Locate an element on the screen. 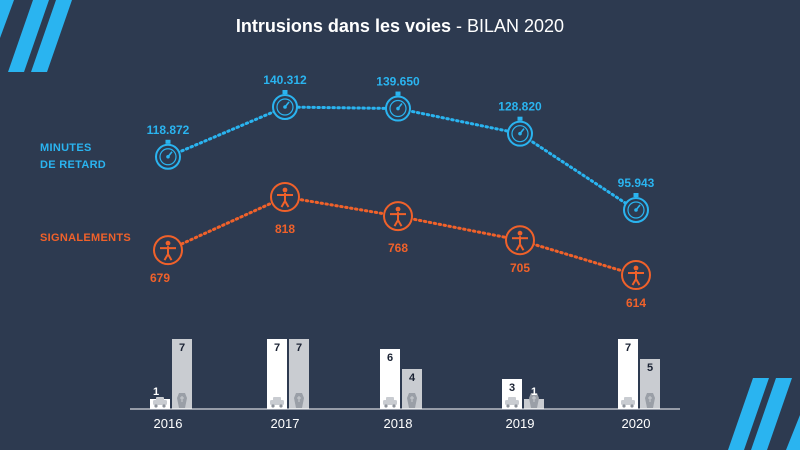 The width and height of the screenshot is (800, 450). title-subtitle: BILAN 2020 is located at coordinates (516, 26).